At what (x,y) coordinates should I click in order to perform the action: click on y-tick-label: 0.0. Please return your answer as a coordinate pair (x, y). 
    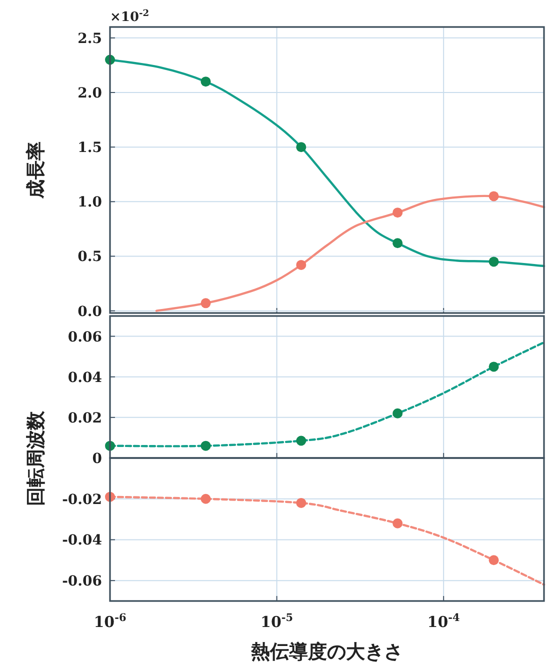
    Looking at the image, I should click on (90, 312).